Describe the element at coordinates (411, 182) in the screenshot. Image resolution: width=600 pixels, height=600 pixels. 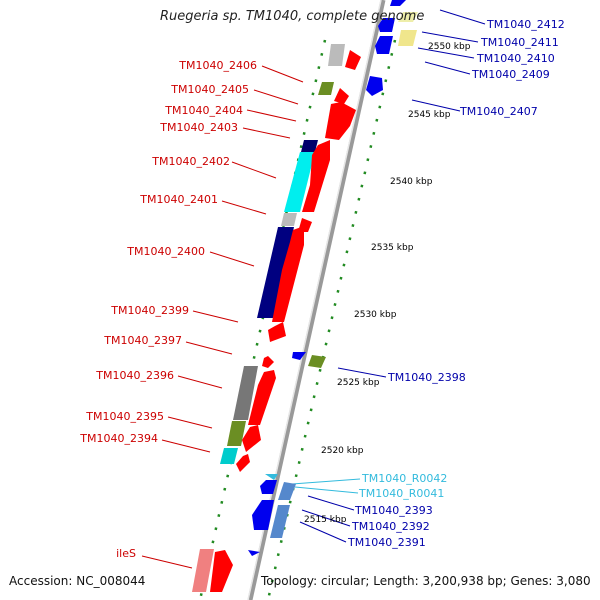
I see `tick-2540: 2540 kbp` at that location.